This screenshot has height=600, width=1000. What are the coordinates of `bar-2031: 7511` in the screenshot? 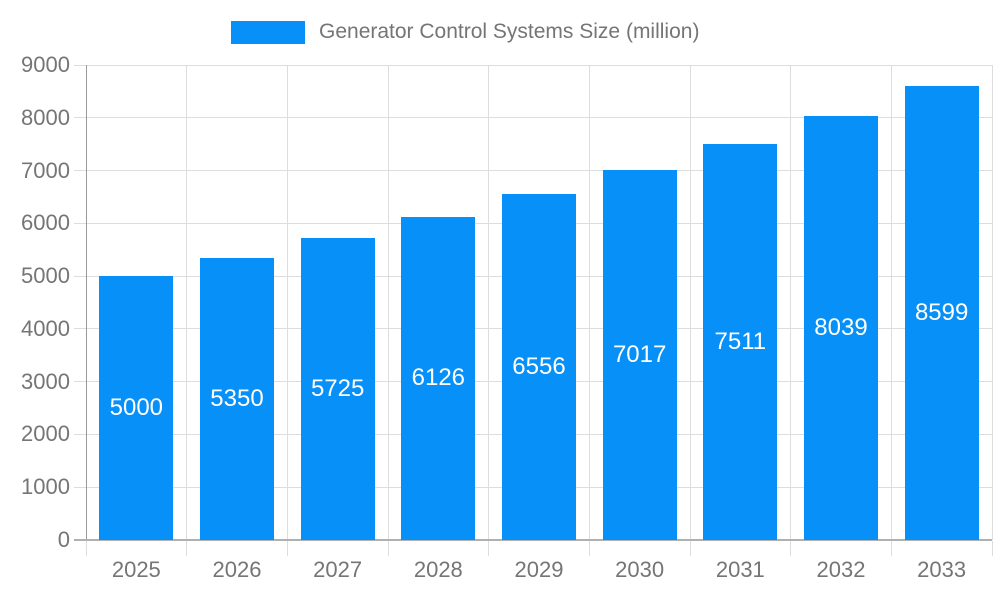 It's located at (740, 341).